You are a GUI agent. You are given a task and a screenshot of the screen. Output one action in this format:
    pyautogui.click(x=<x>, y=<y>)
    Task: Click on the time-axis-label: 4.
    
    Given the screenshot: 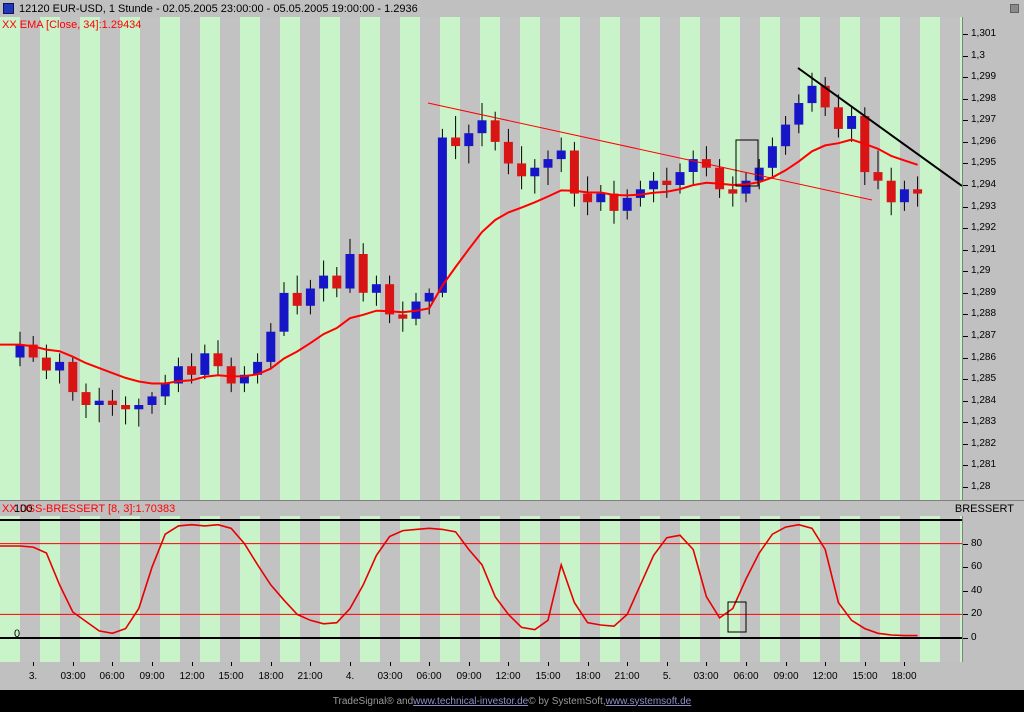 What is the action you would take?
    pyautogui.click(x=350, y=676)
    